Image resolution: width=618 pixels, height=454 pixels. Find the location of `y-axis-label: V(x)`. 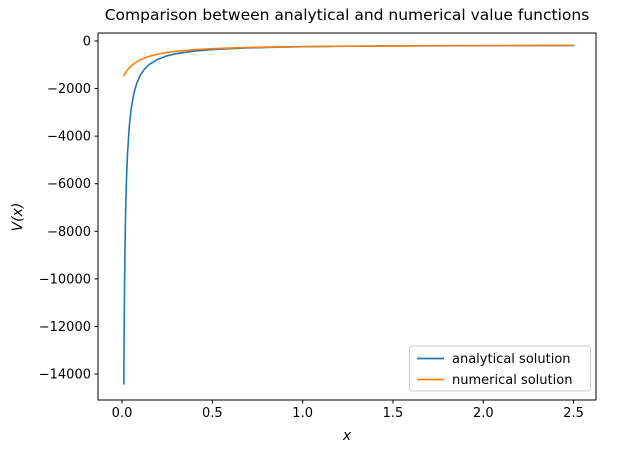

y-axis-label: V(x) is located at coordinates (18, 217).